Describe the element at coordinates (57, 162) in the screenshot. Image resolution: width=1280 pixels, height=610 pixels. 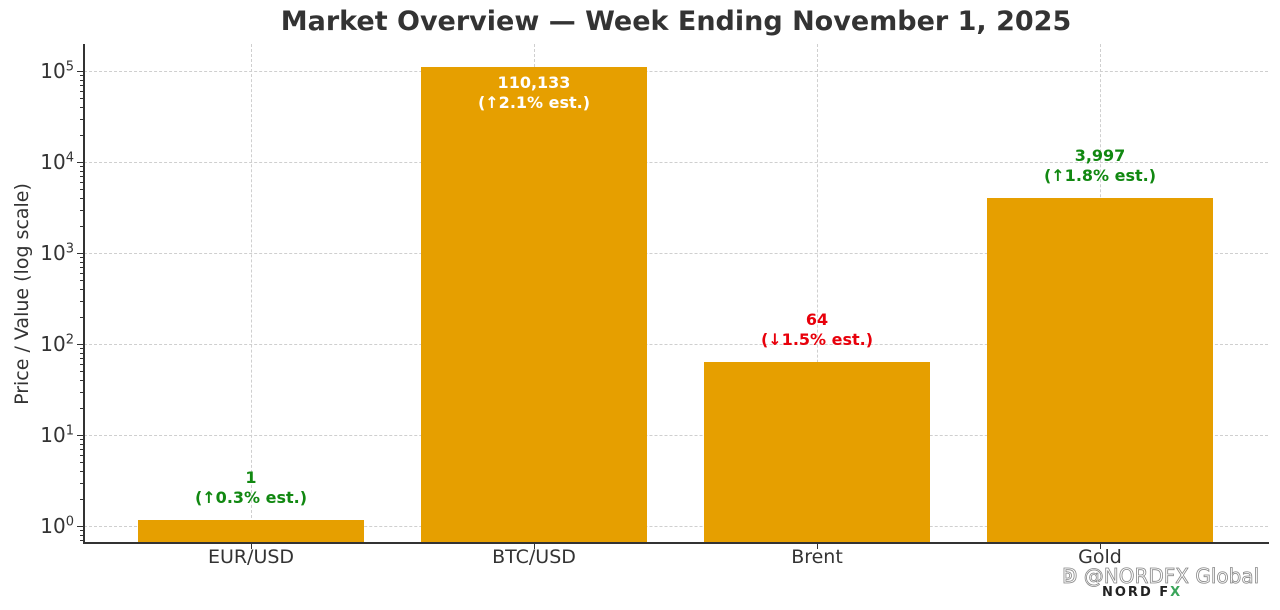
I see `y-tick-label: 104` at that location.